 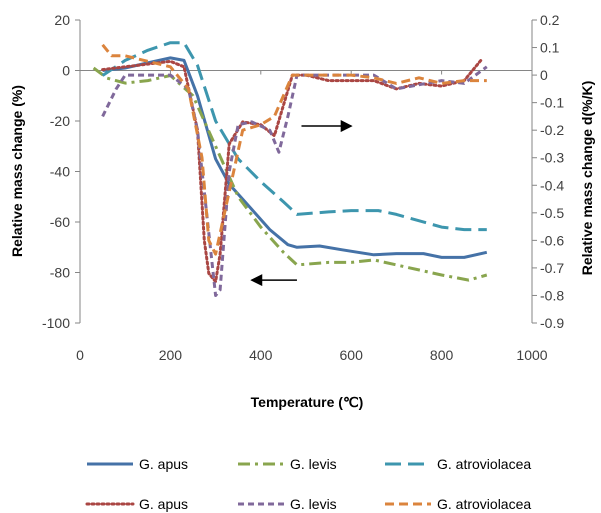 What do you see at coordinates (307, 402) in the screenshot?
I see `x-axis-title: Temperature (℃)` at bounding box center [307, 402].